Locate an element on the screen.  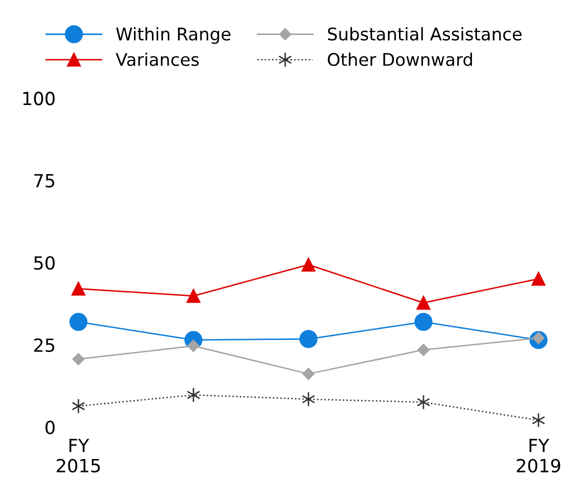
y-tick-label: 25 is located at coordinates (44, 345).